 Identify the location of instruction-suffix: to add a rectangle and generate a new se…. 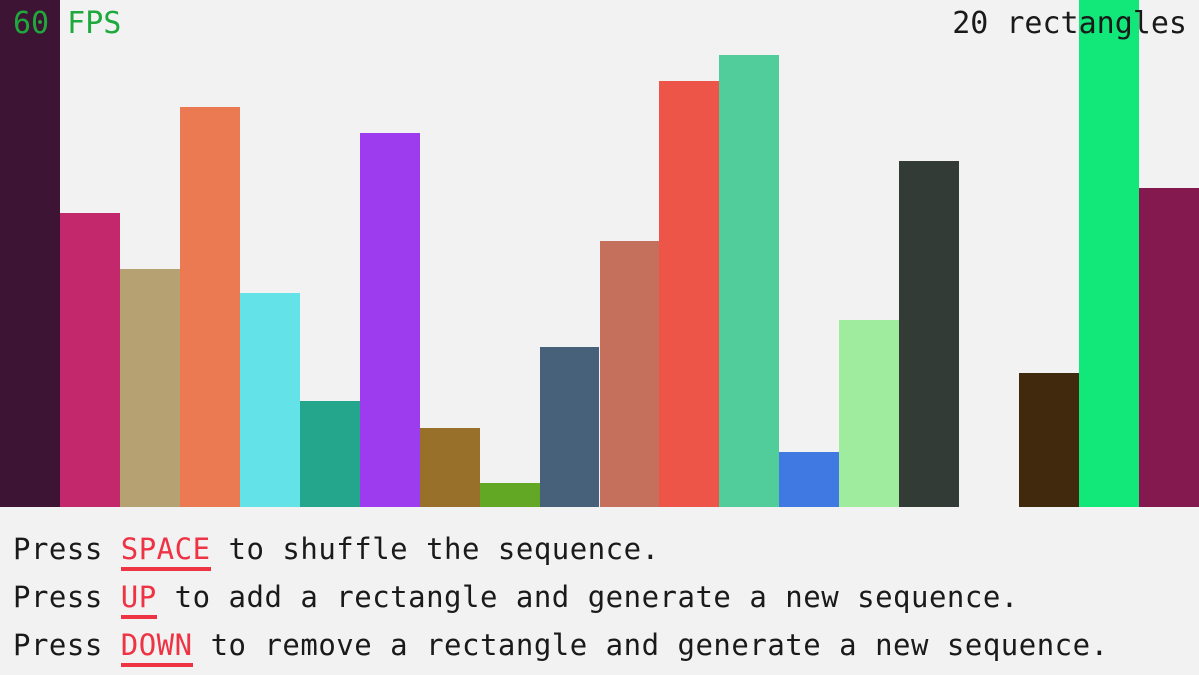
(587, 597).